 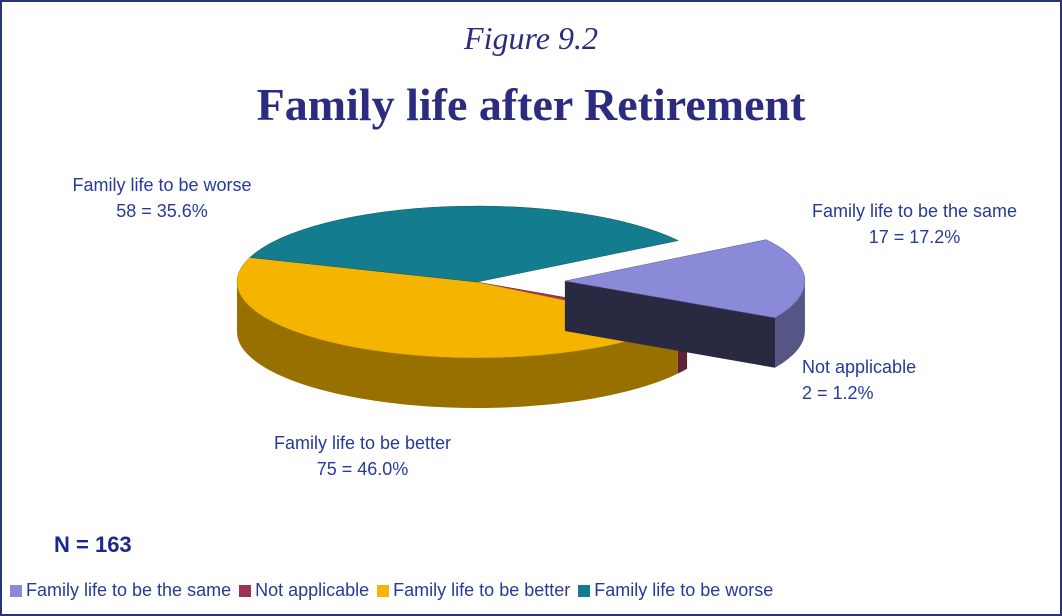 I want to click on annotation: N = 163, so click(x=93, y=544).